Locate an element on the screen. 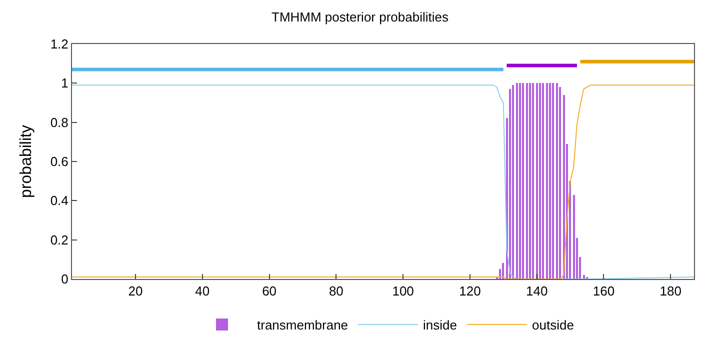 This screenshot has height=352, width=720. x-tick-label: 20 is located at coordinates (135, 291).